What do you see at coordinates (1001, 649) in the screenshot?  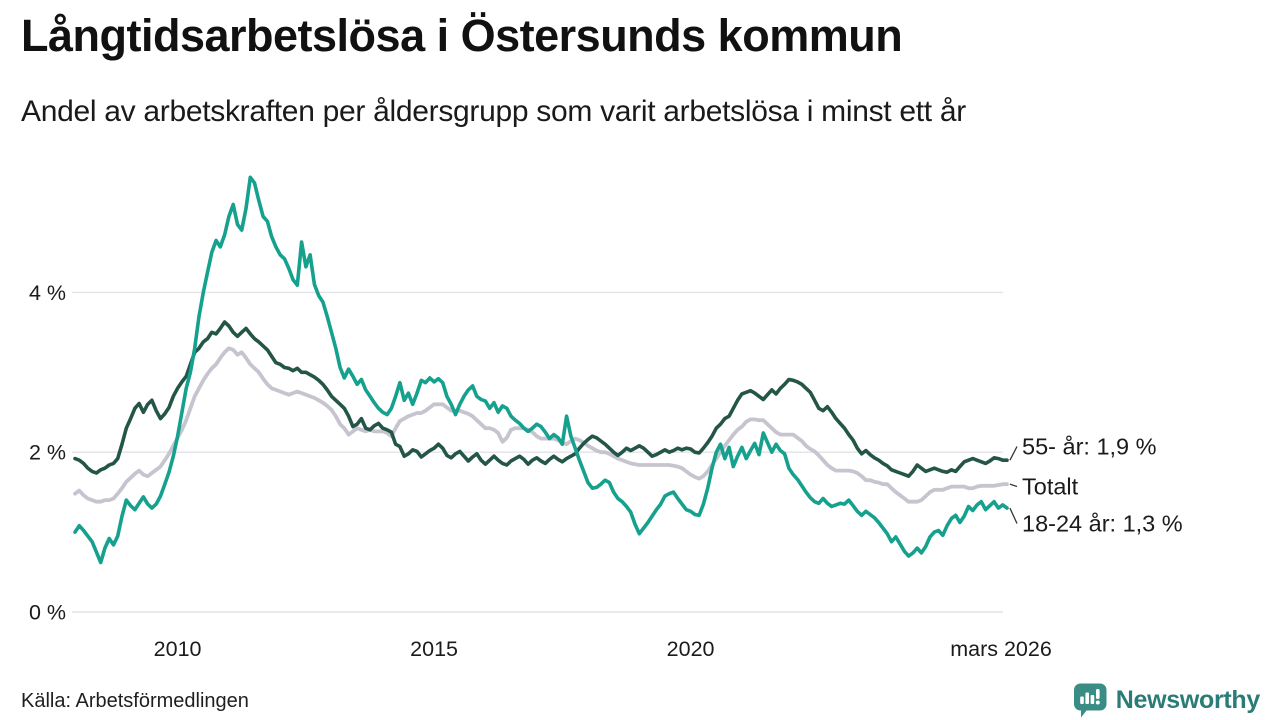 I see `x-tick-label: mars 2026` at bounding box center [1001, 649].